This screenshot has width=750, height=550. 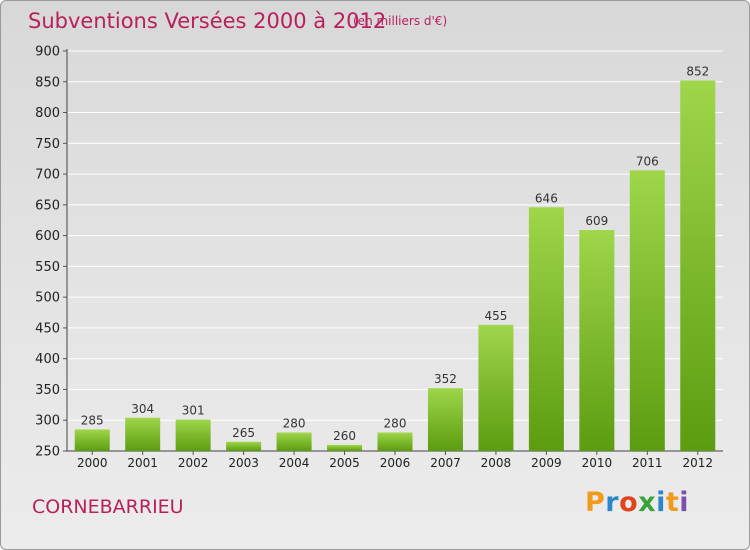 I want to click on x-tick-label: 2002, so click(x=193, y=463).